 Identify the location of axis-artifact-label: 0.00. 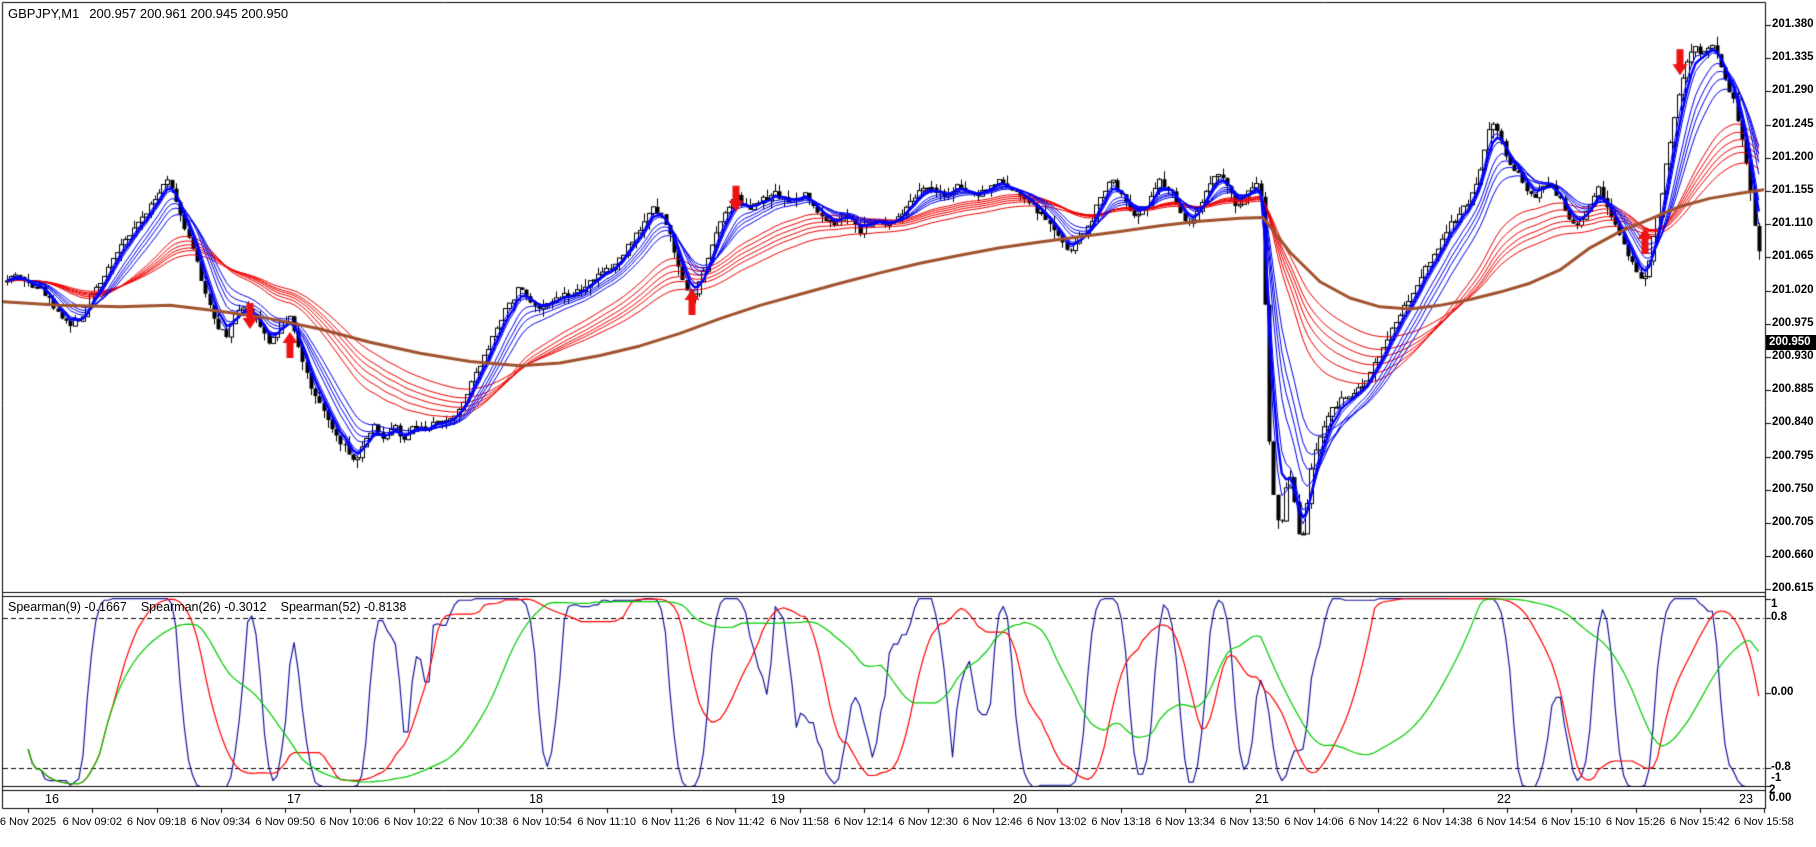
(1780, 798).